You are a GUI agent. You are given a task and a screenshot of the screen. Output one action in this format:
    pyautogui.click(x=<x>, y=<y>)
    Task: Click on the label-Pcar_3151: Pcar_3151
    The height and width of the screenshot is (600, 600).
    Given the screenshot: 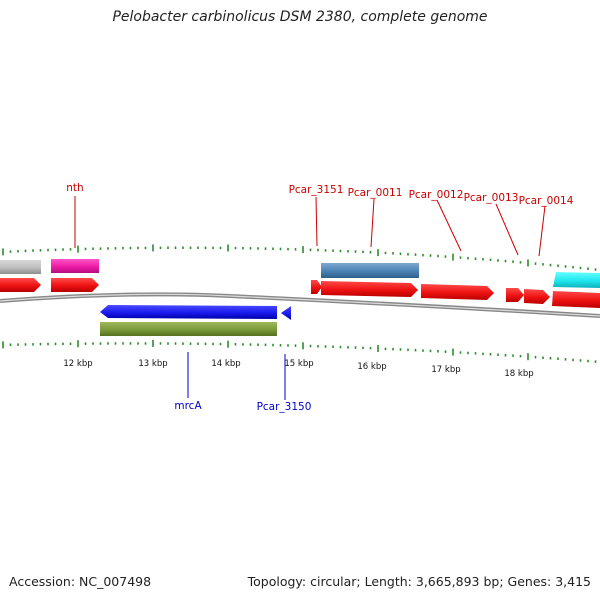 What is the action you would take?
    pyautogui.click(x=316, y=190)
    